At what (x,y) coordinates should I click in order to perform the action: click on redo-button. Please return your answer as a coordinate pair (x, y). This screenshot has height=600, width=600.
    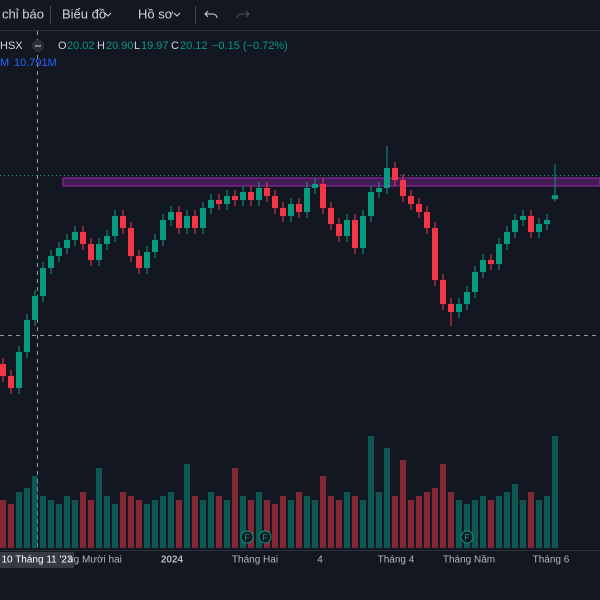
    Looking at the image, I should click on (243, 14).